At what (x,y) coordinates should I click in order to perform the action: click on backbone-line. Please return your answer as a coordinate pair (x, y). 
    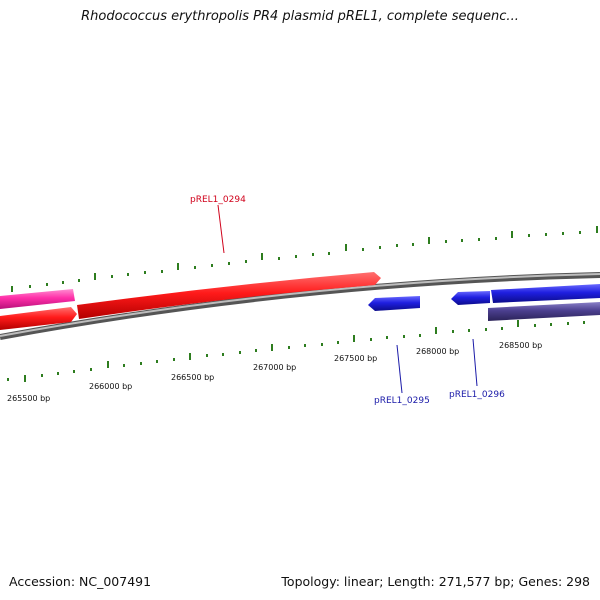
    Looking at the image, I should click on (300, 306).